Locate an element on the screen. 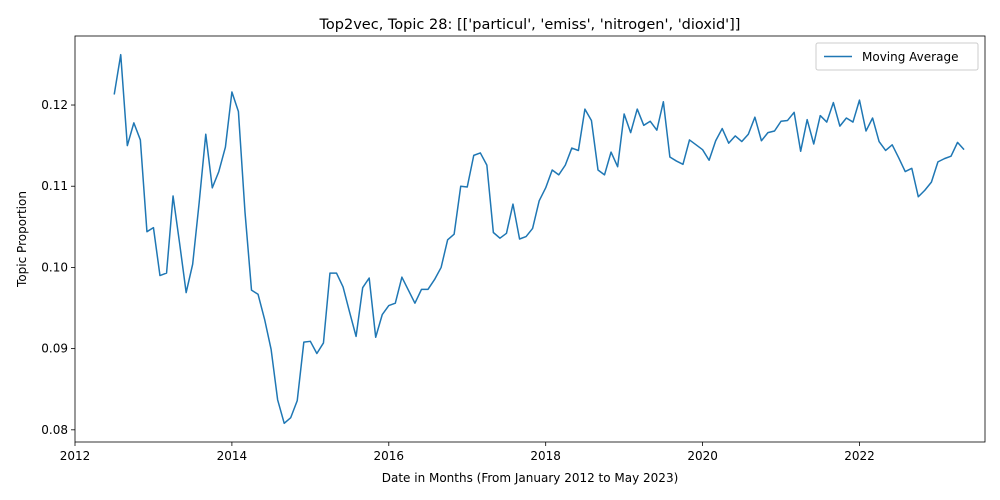 The width and height of the screenshot is (1000, 500). legend-box is located at coordinates (897, 56).